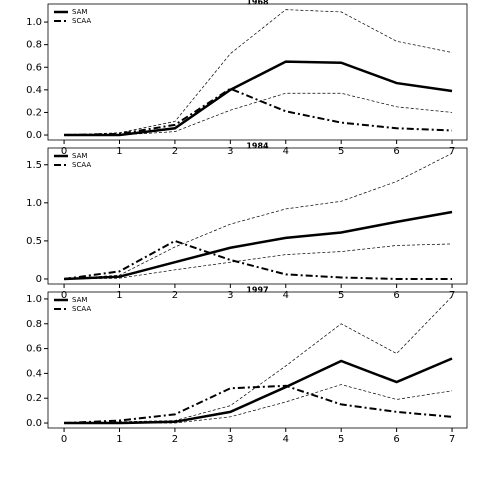 The height and width of the screenshot is (480, 480). What do you see at coordinates (257, 146) in the screenshot?
I see `chart-title: 1984` at bounding box center [257, 146].